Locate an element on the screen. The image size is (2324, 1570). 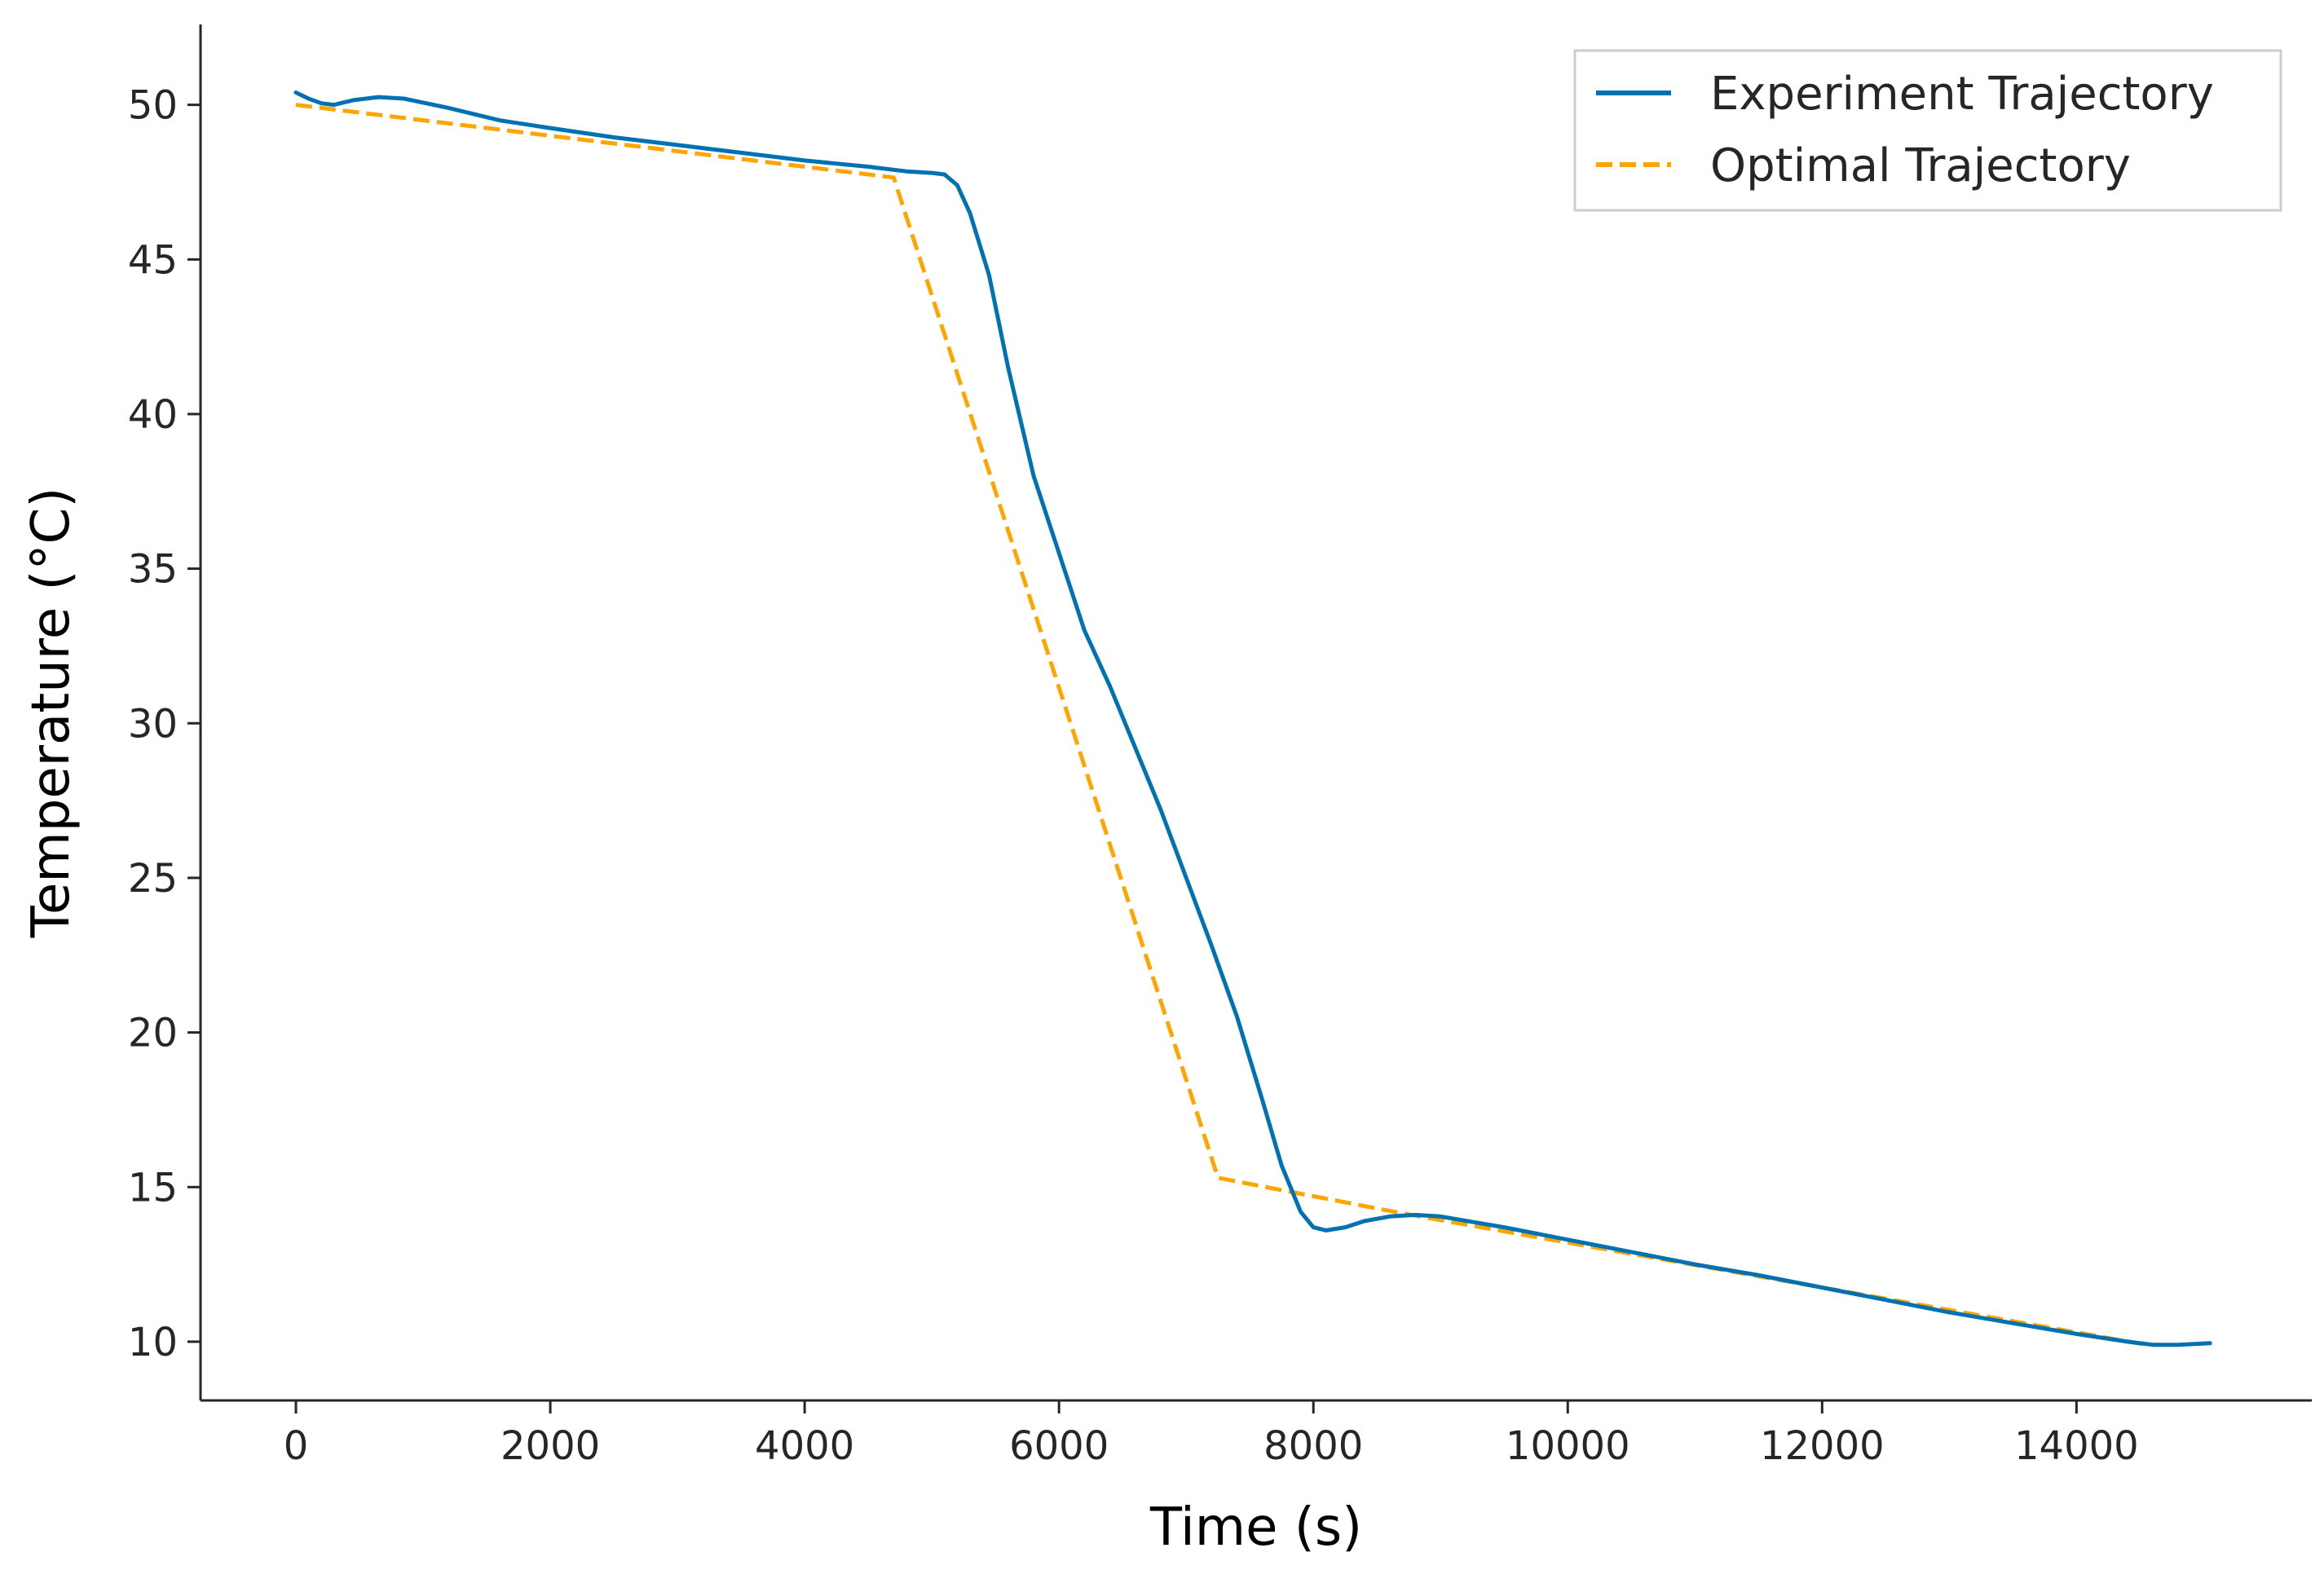
legend-label-experiment: Experiment Trajectory is located at coordinates (1962, 94).